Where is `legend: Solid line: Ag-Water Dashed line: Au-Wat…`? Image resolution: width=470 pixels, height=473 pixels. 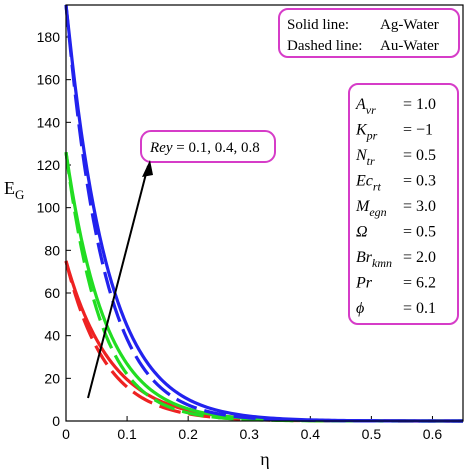 legend: Solid line: Ag-Water Dashed line: Au-Wat… is located at coordinates (369, 33).